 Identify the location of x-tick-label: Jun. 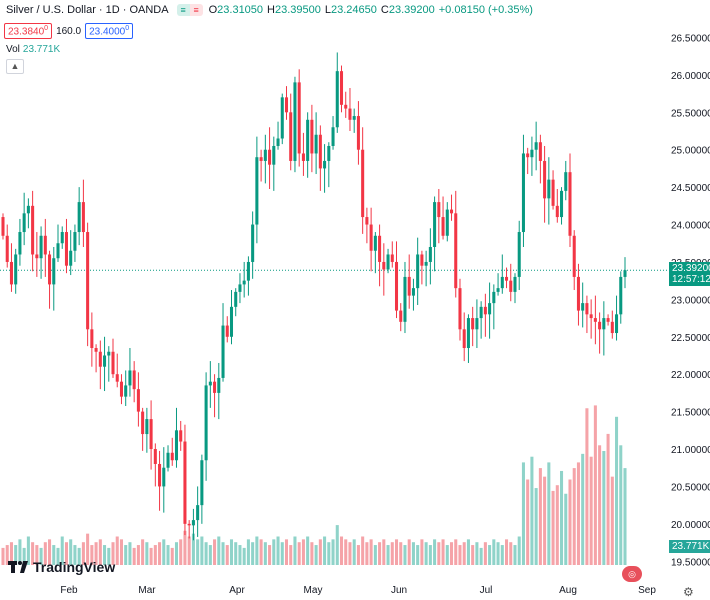
(399, 590).